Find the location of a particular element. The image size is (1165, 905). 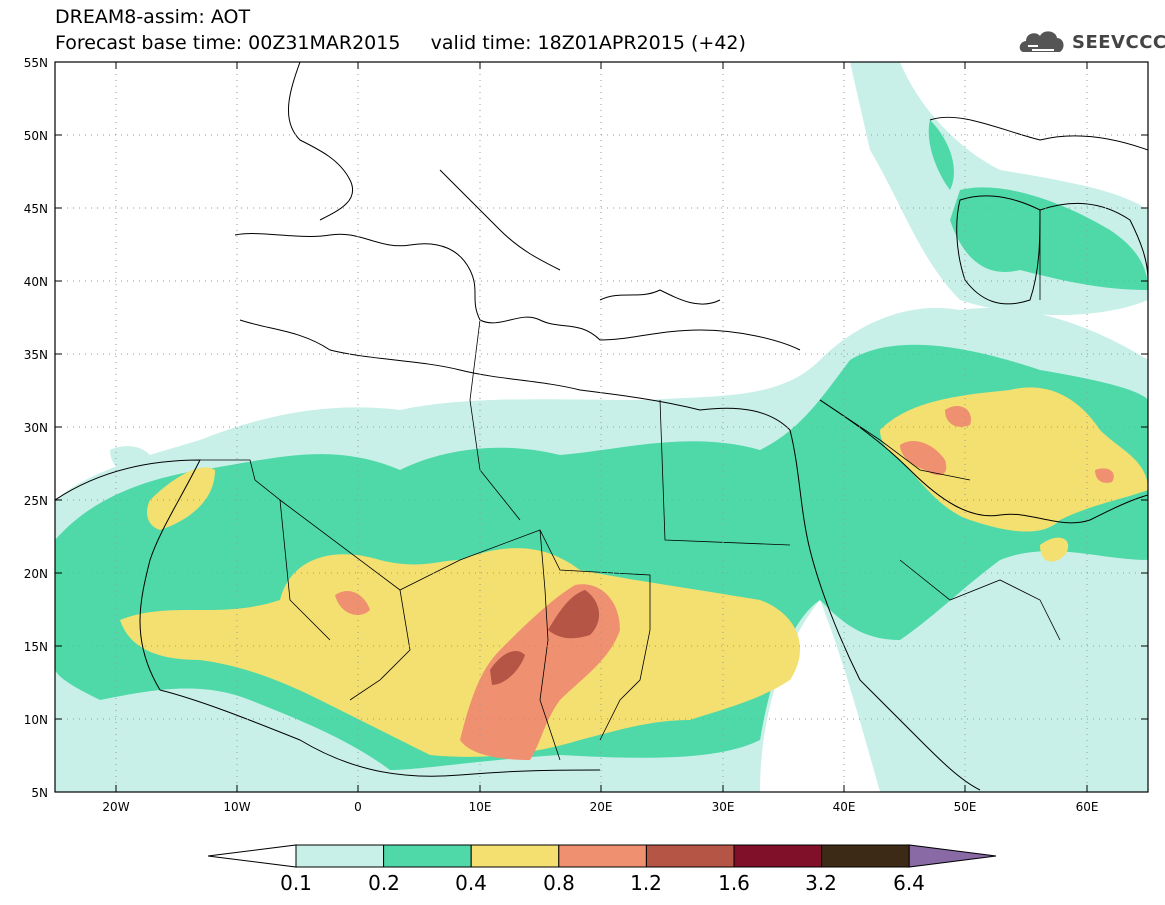

lat-label: 30N is located at coordinates (36, 428).